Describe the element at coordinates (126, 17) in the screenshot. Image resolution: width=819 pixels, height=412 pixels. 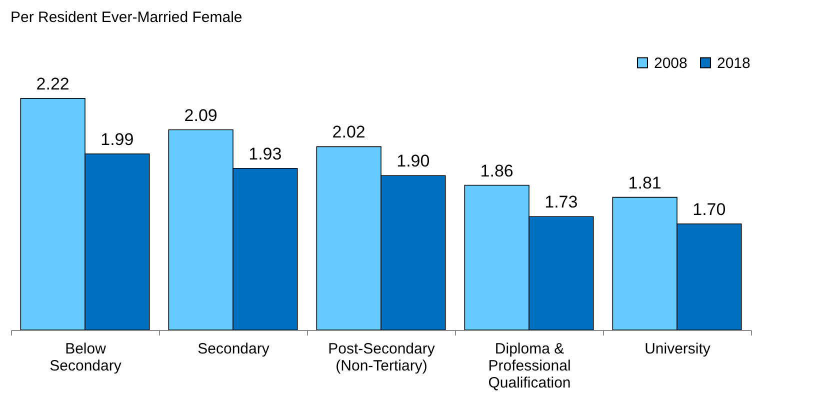
I see `chart-title: Per Resident Ever-Married Female` at that location.